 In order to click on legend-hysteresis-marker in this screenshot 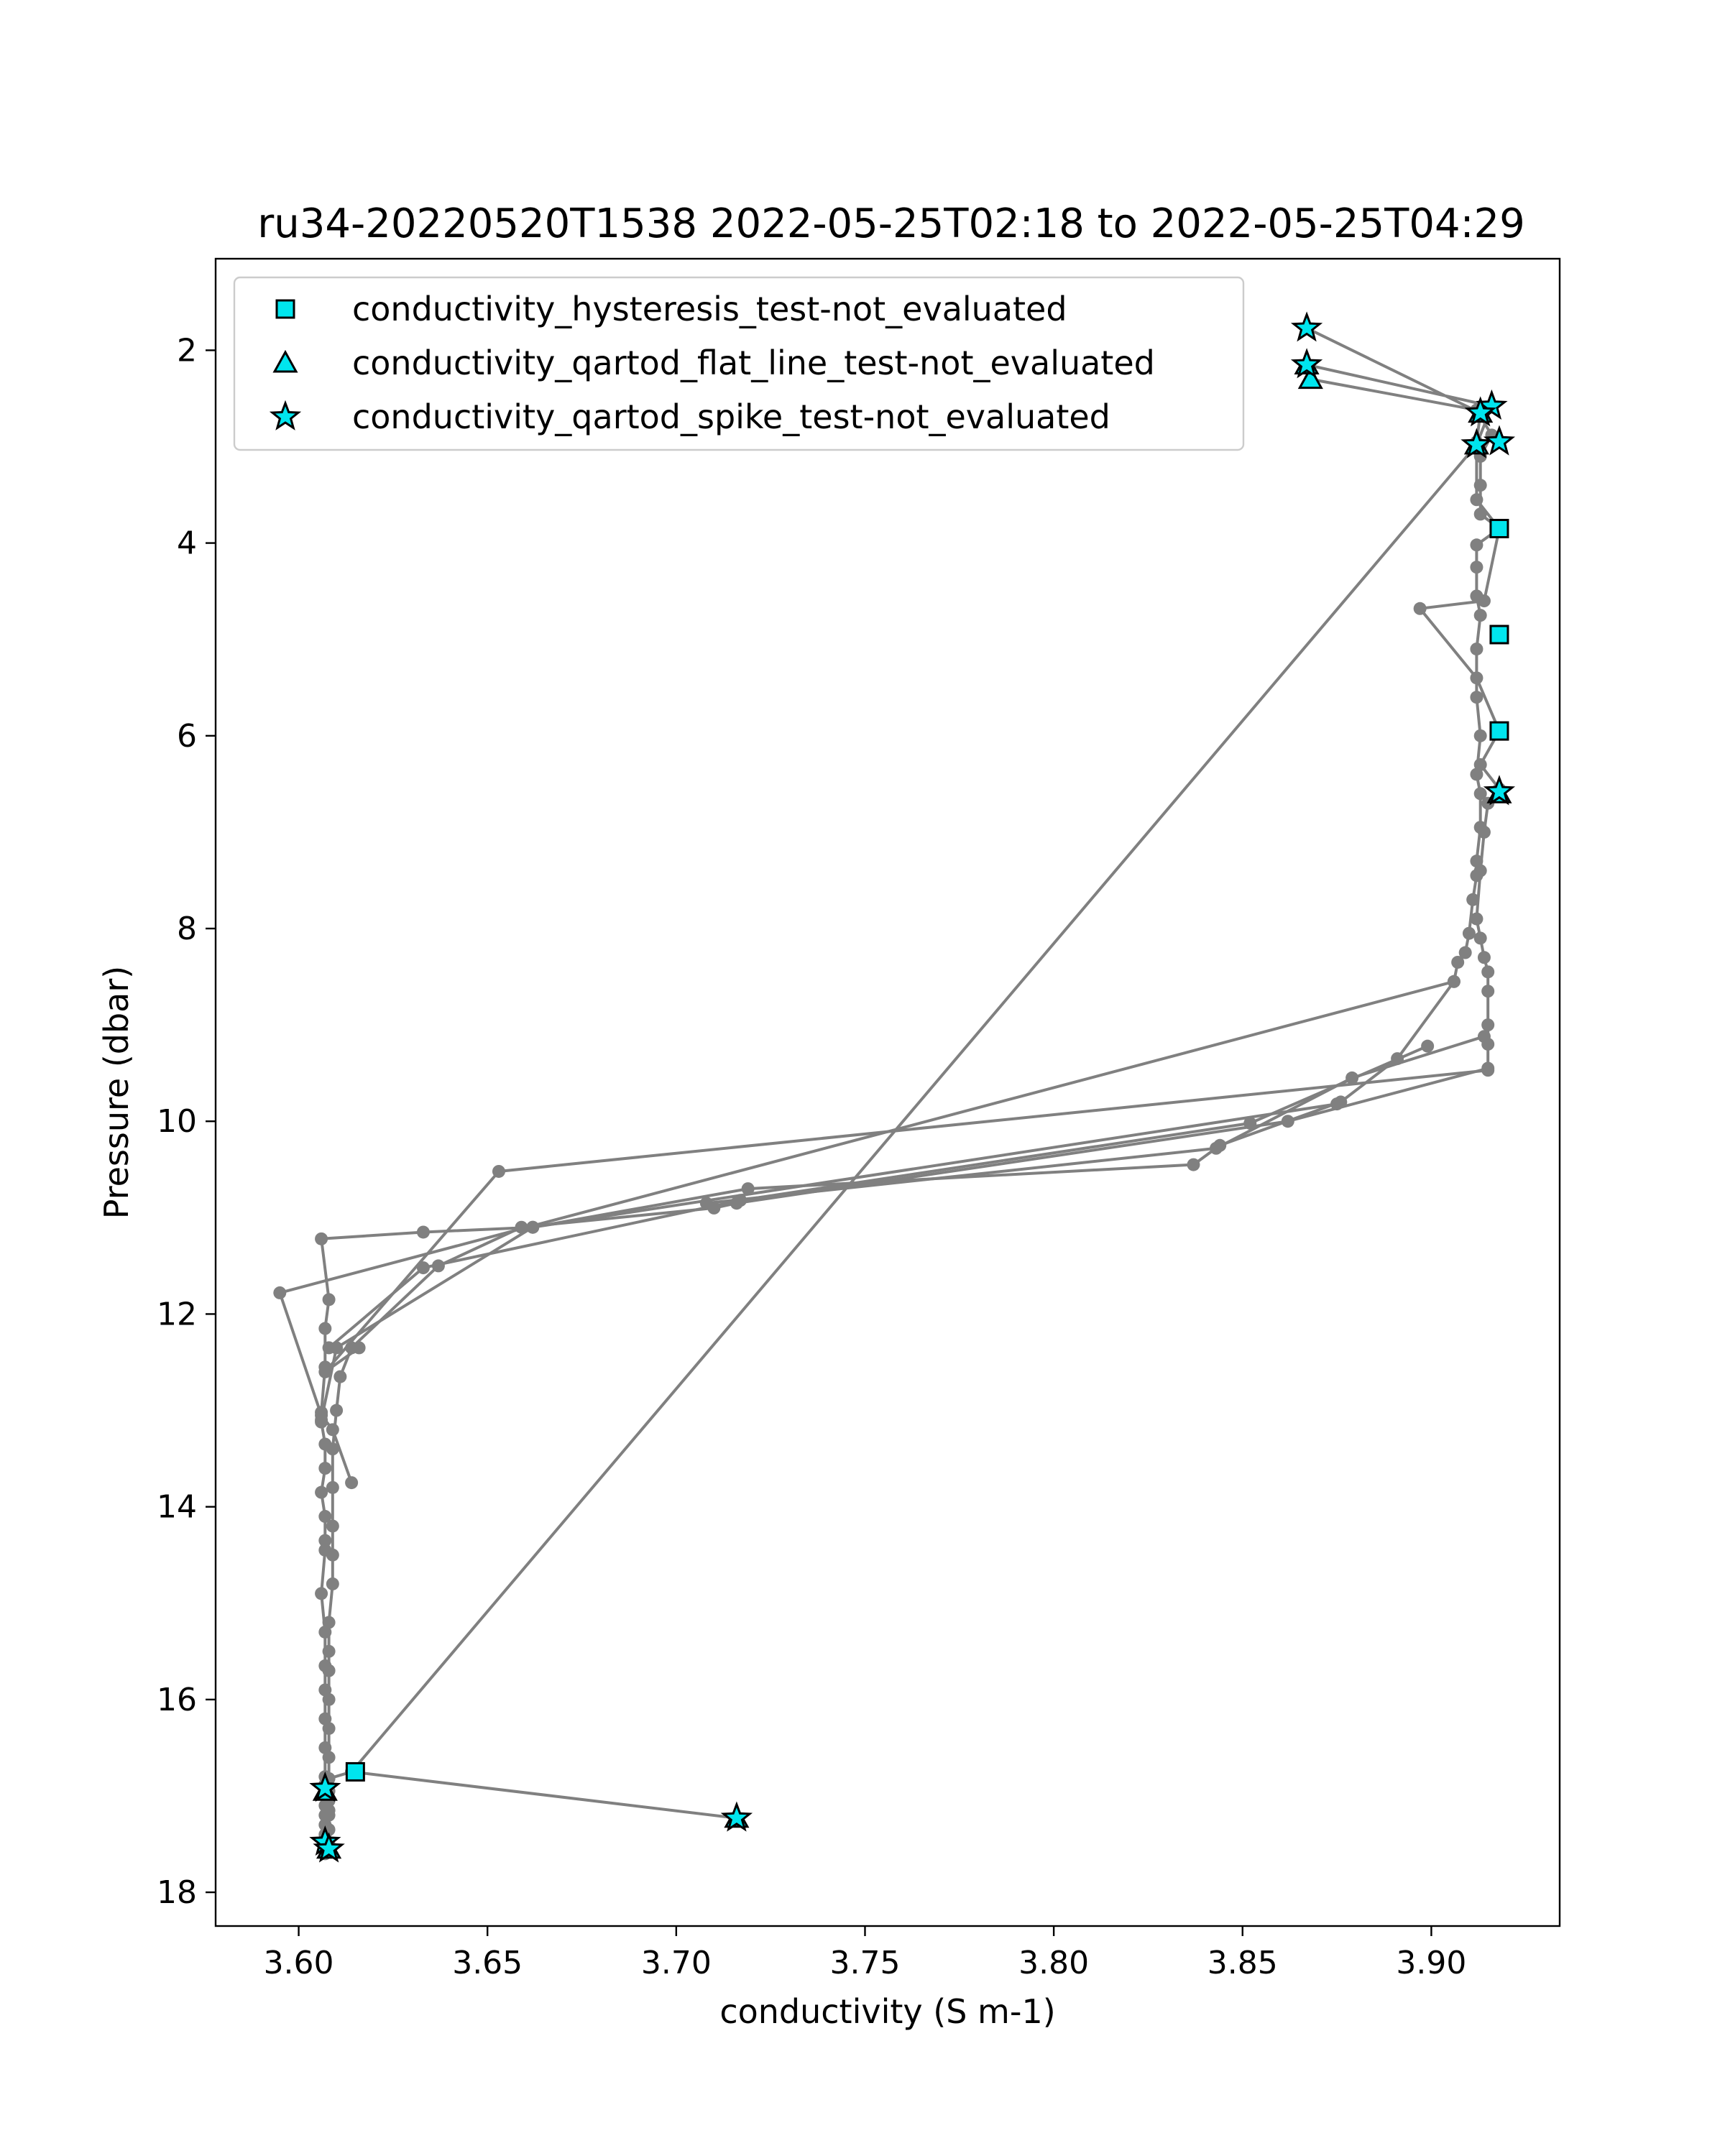, I will do `click(285, 309)`.